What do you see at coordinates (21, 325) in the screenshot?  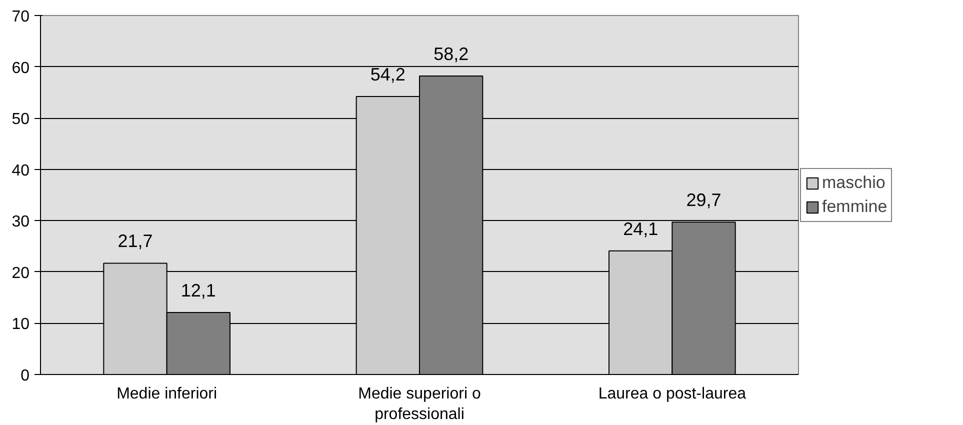 I see `y-tick-label: 10` at bounding box center [21, 325].